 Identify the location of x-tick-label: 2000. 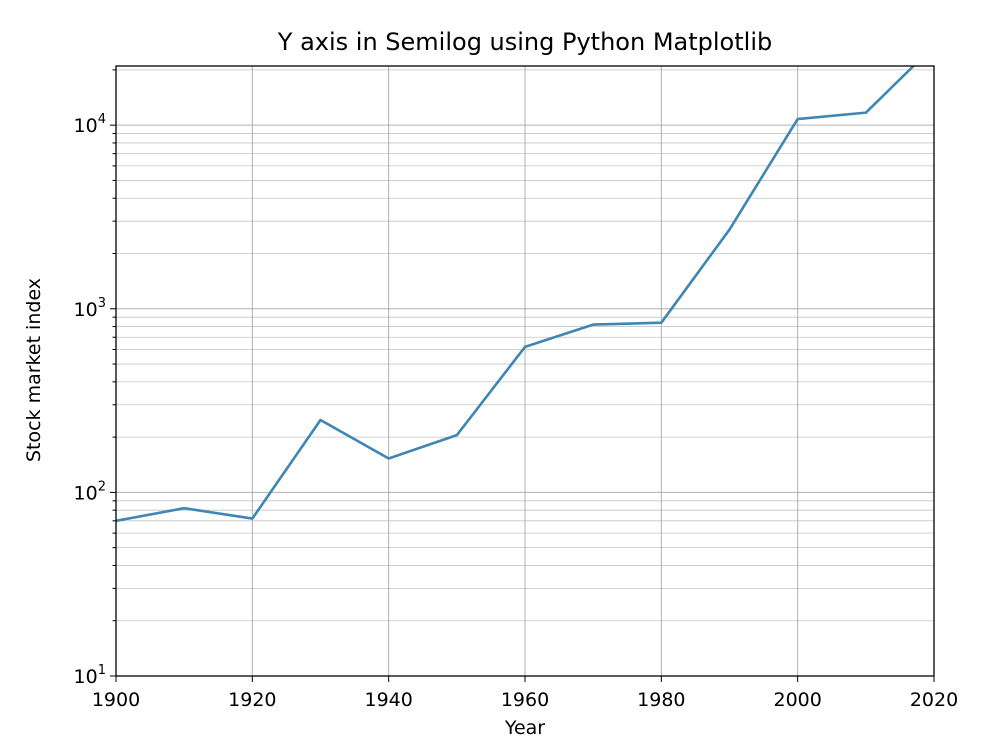
(797, 700).